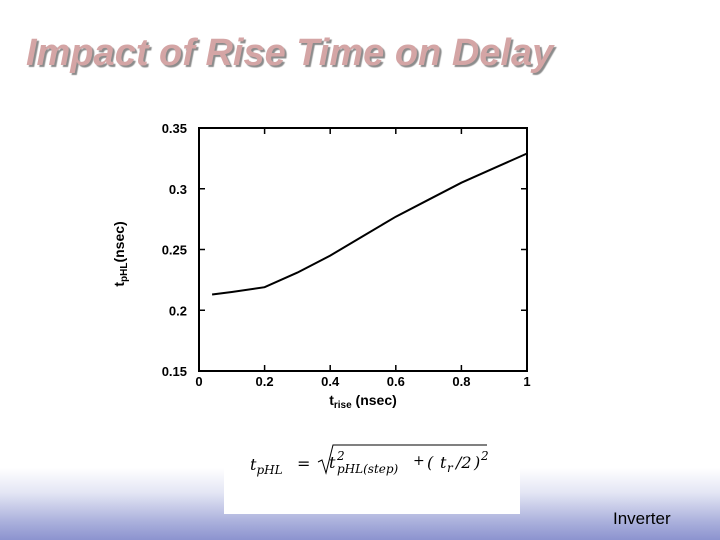 The width and height of the screenshot is (720, 540). I want to click on x-tick-label: 0.8, so click(461, 381).